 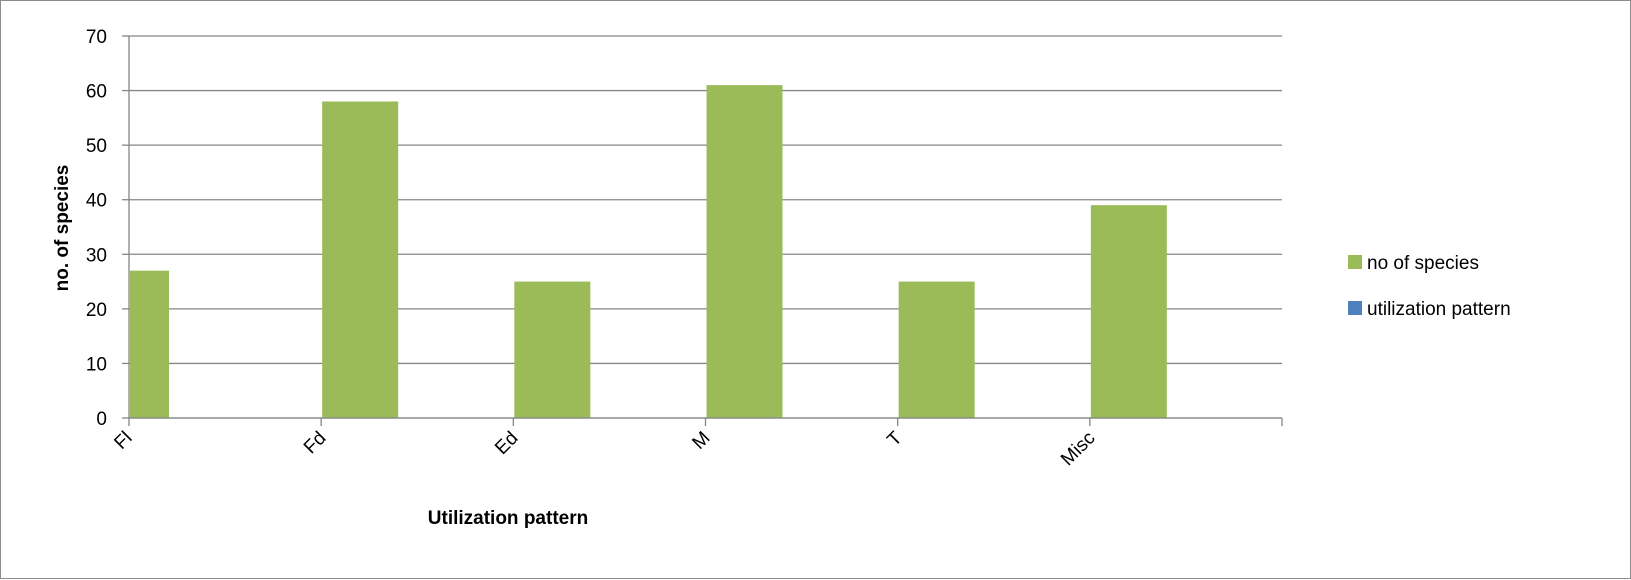 What do you see at coordinates (1078, 449) in the screenshot?
I see `x-tick-label: Misc` at bounding box center [1078, 449].